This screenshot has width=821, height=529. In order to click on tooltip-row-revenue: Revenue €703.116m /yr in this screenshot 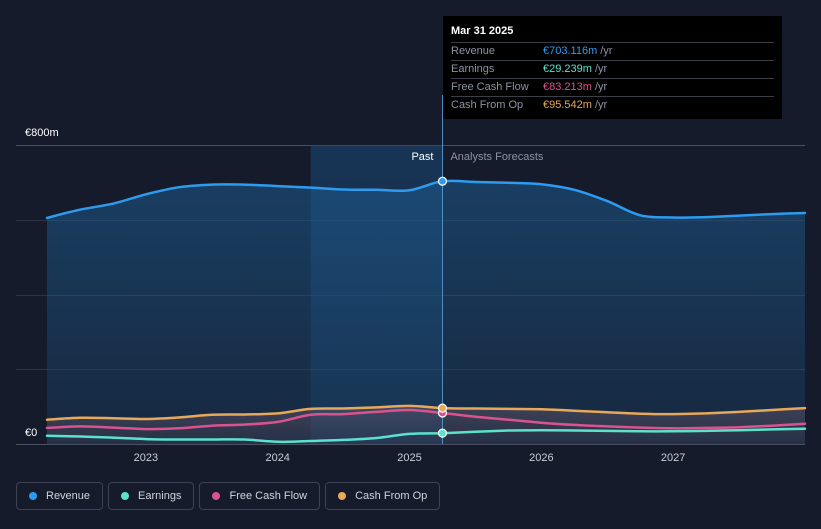, I will do `click(612, 51)`.